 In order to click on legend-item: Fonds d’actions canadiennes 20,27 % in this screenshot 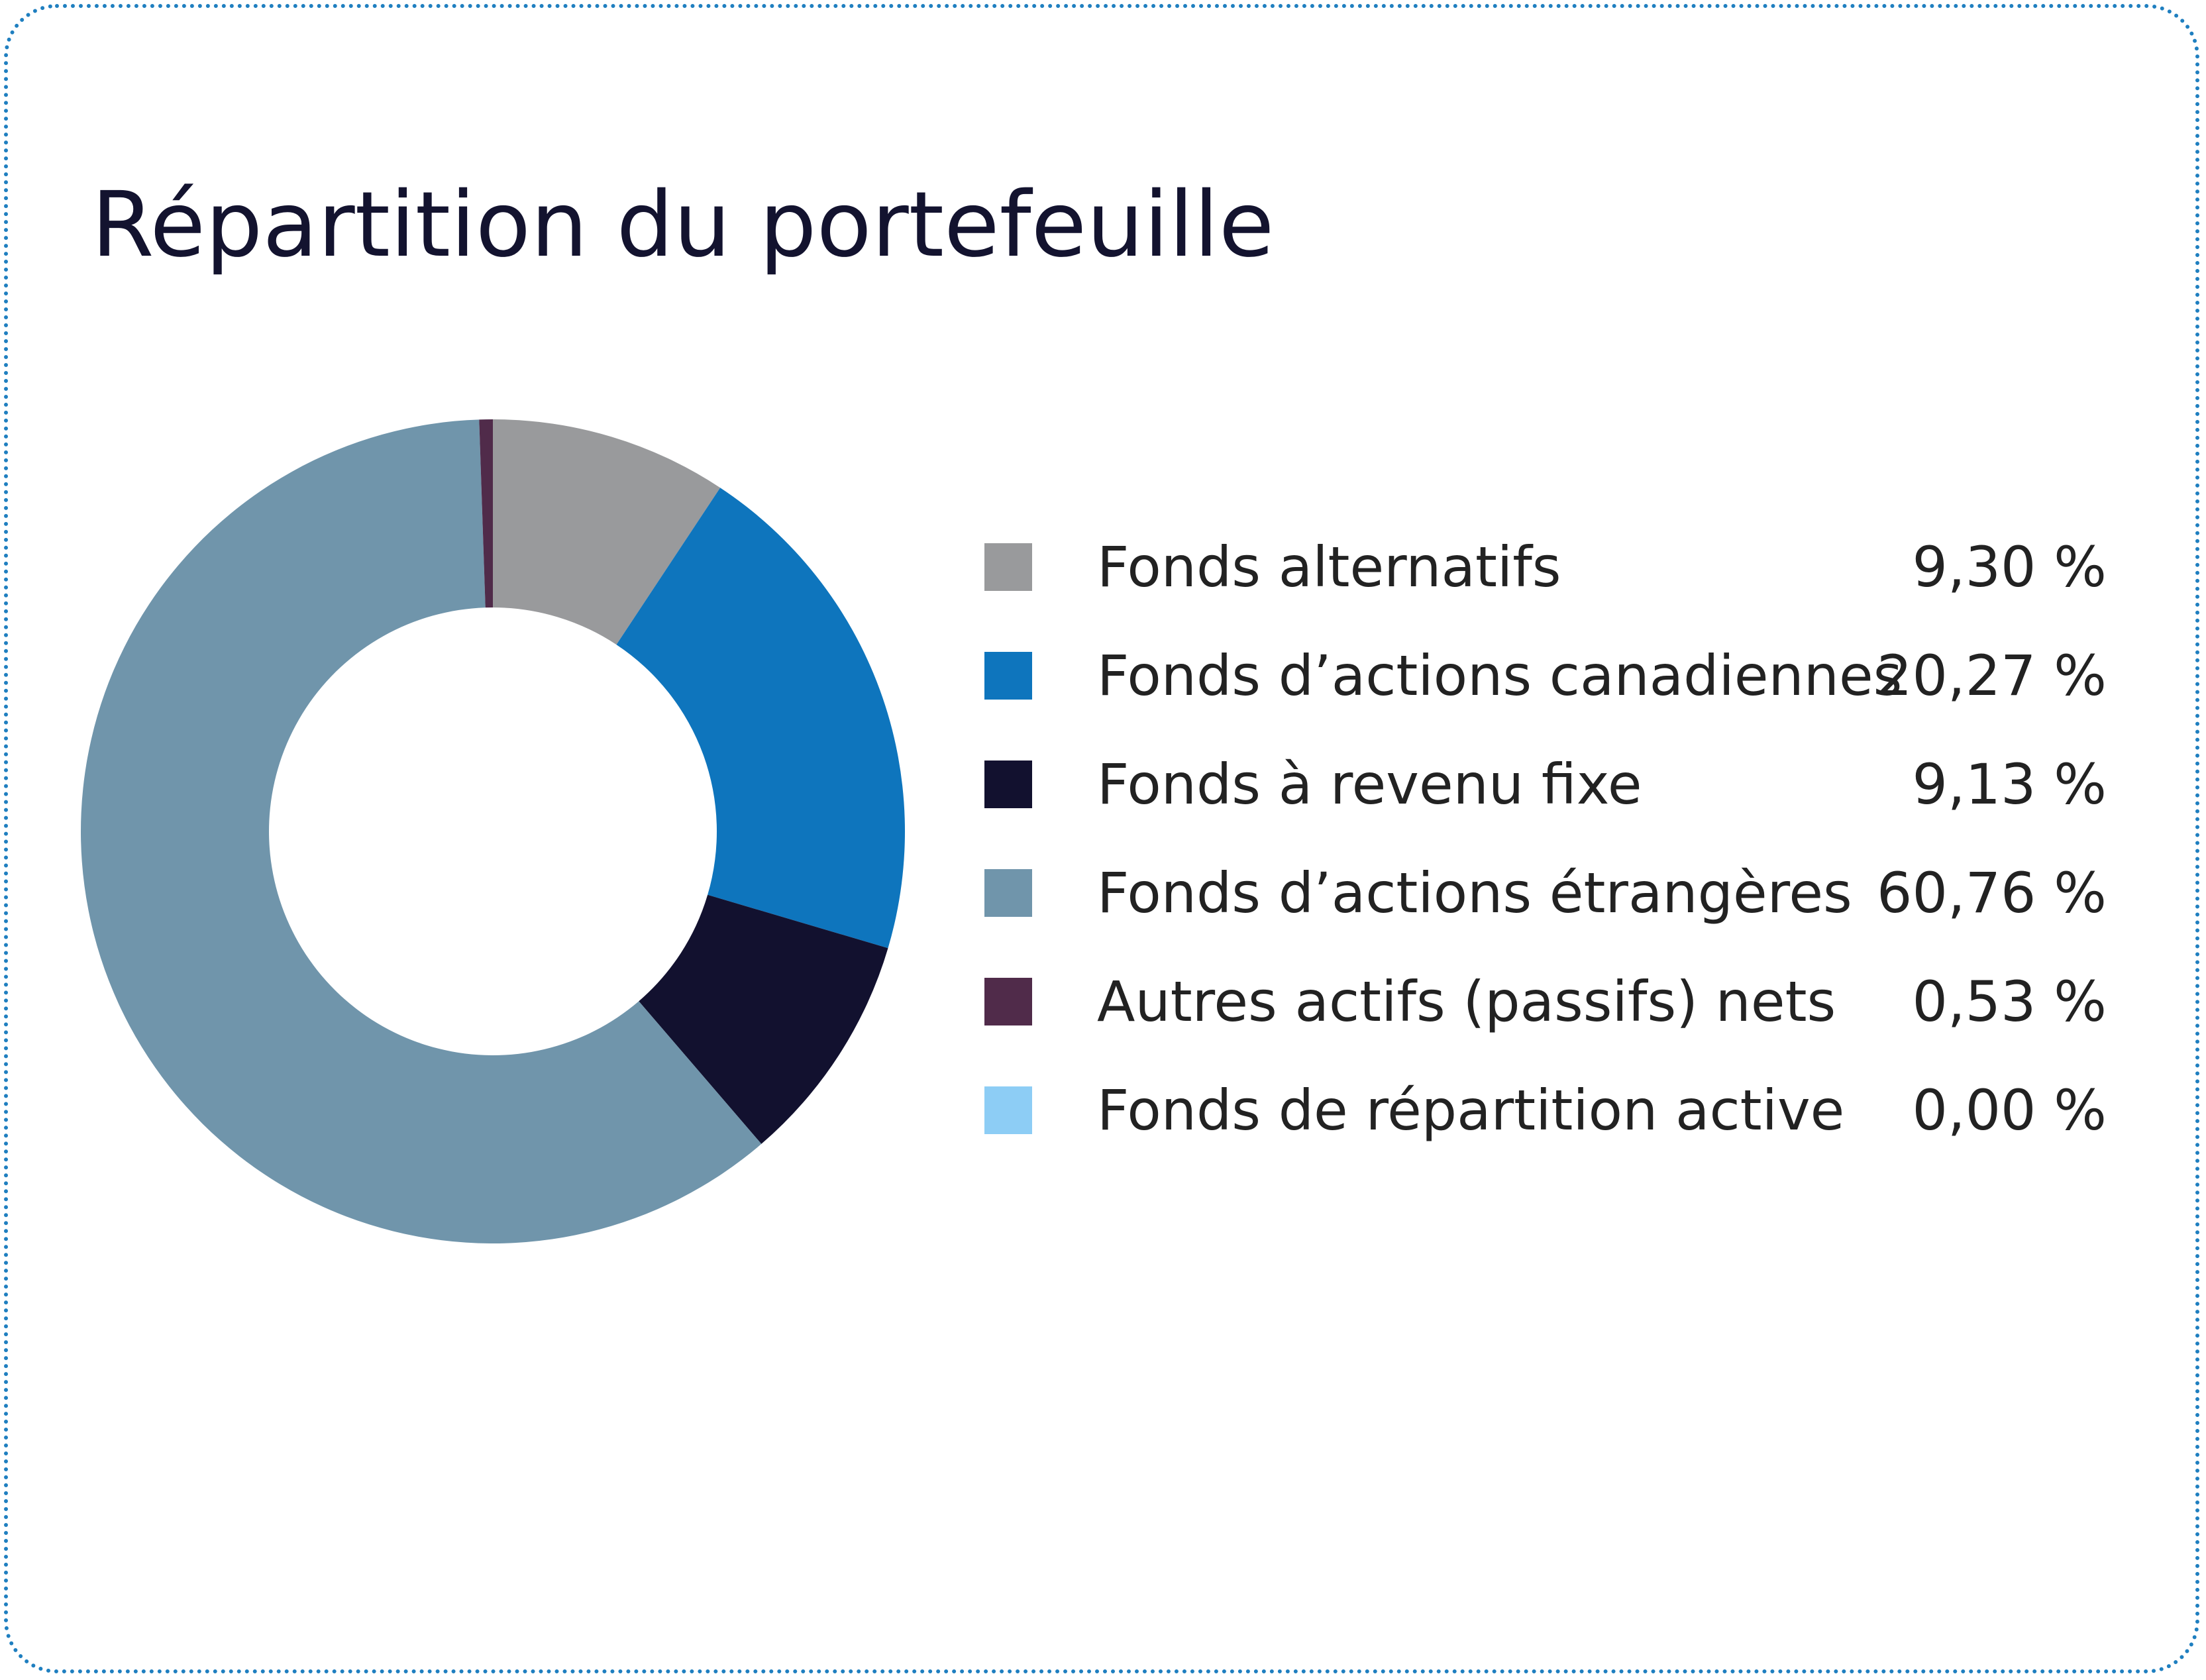, I will do `click(1103, 693)`.